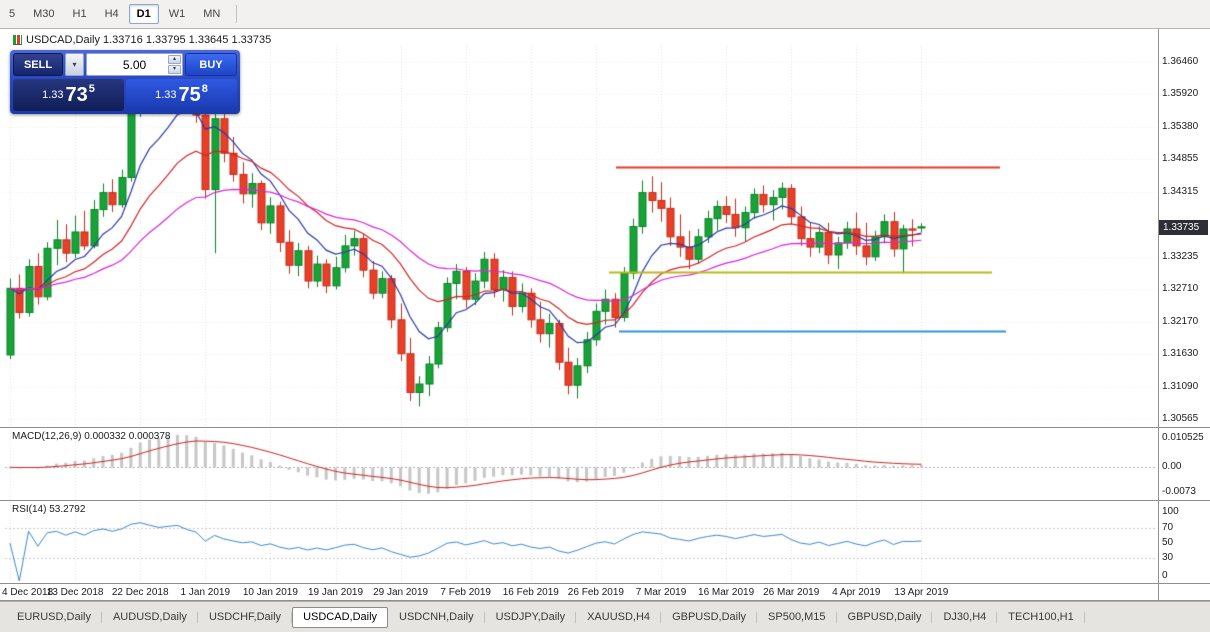 This screenshot has height=632, width=1210. Describe the element at coordinates (619, 617) in the screenshot. I see `chart-tab-xauusd-h4: XAUUSD,H4` at that location.